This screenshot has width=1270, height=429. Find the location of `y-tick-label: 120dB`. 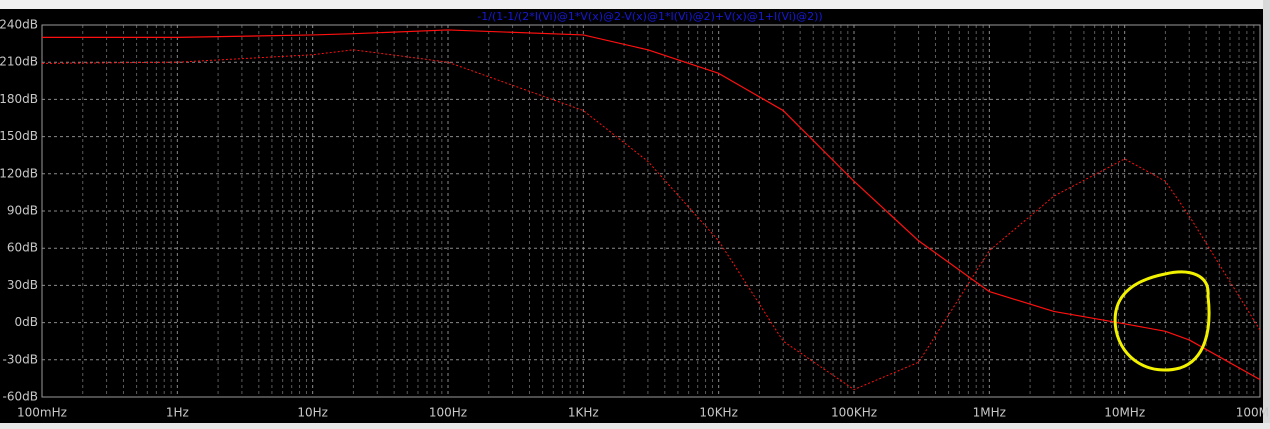

y-tick-label: 120dB is located at coordinates (19, 173).